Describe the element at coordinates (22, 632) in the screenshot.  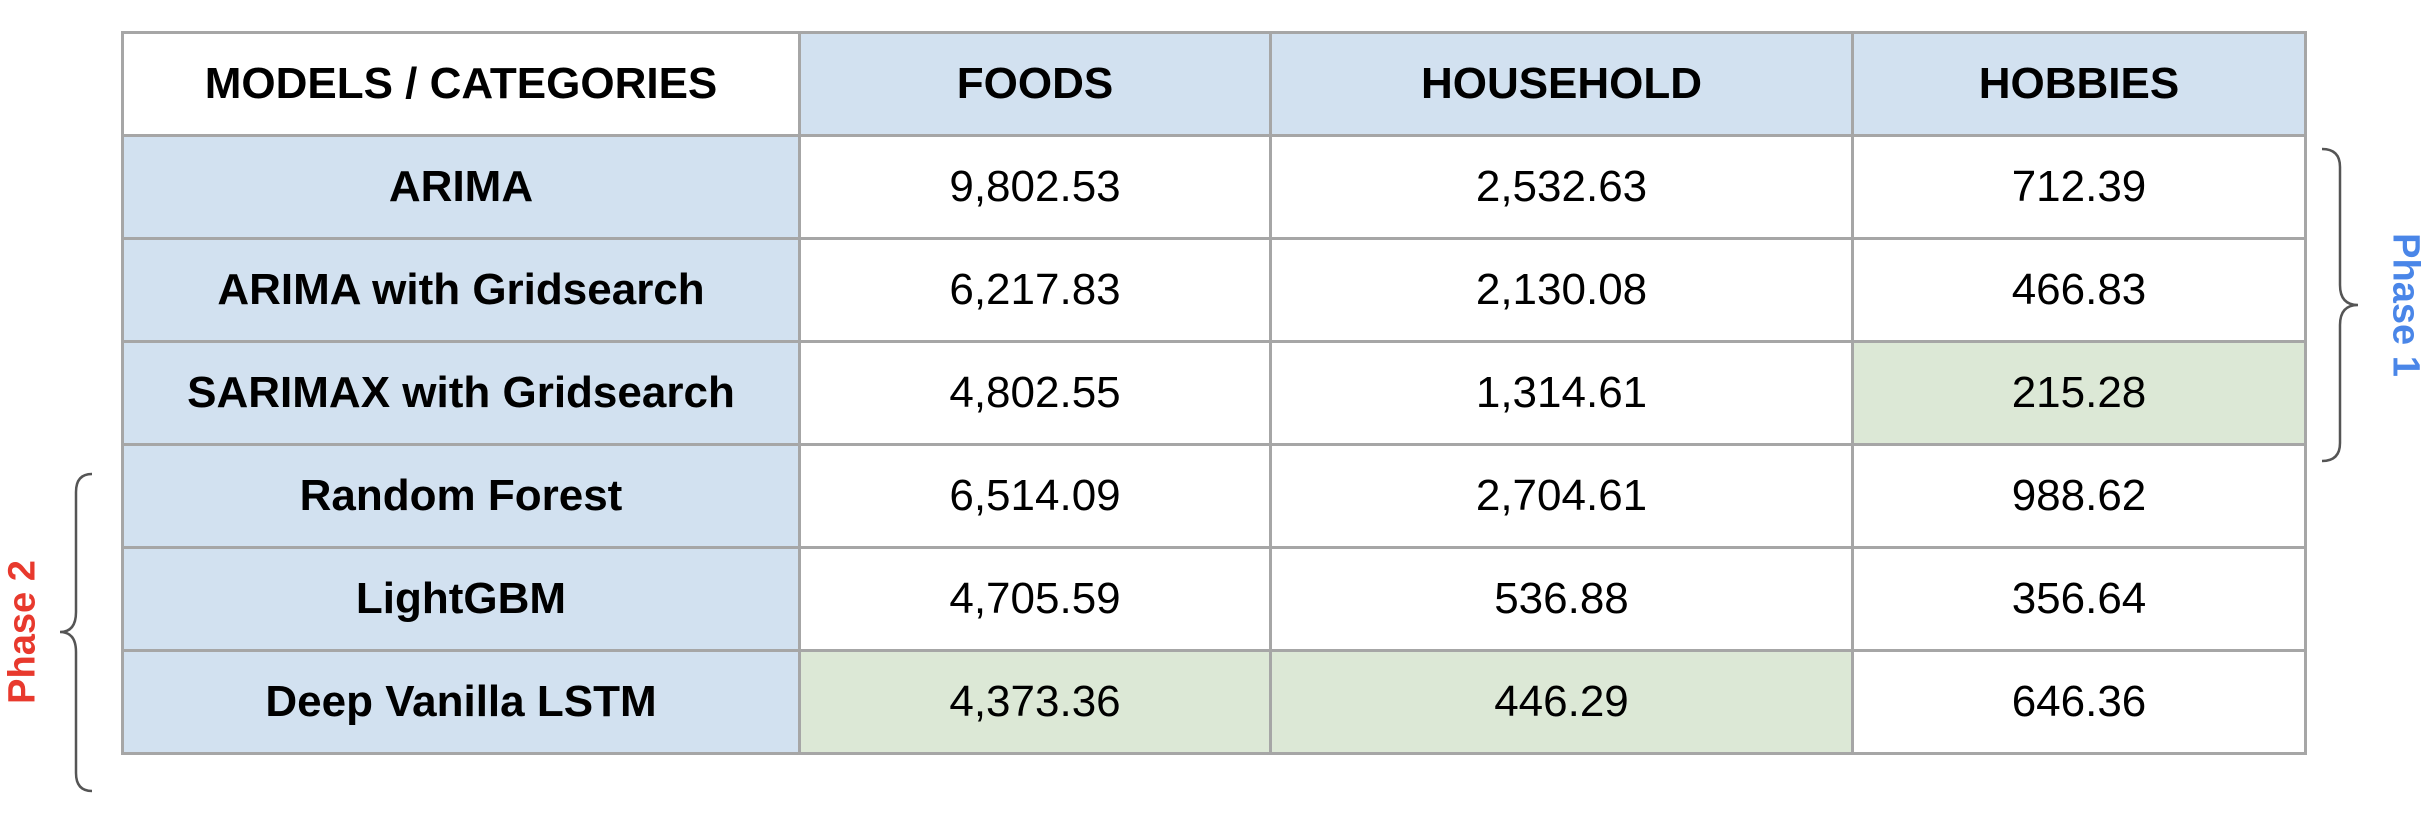
I see `phase2-label: Phase 2` at that location.